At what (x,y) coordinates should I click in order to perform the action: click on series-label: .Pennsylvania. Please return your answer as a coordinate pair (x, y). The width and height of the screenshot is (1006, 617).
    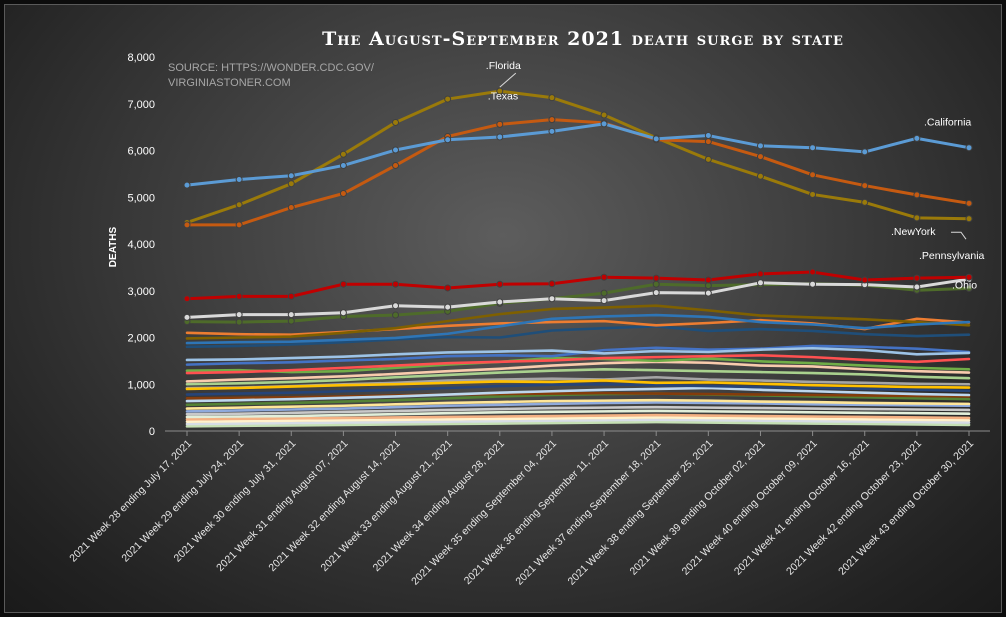
    Looking at the image, I should click on (952, 256).